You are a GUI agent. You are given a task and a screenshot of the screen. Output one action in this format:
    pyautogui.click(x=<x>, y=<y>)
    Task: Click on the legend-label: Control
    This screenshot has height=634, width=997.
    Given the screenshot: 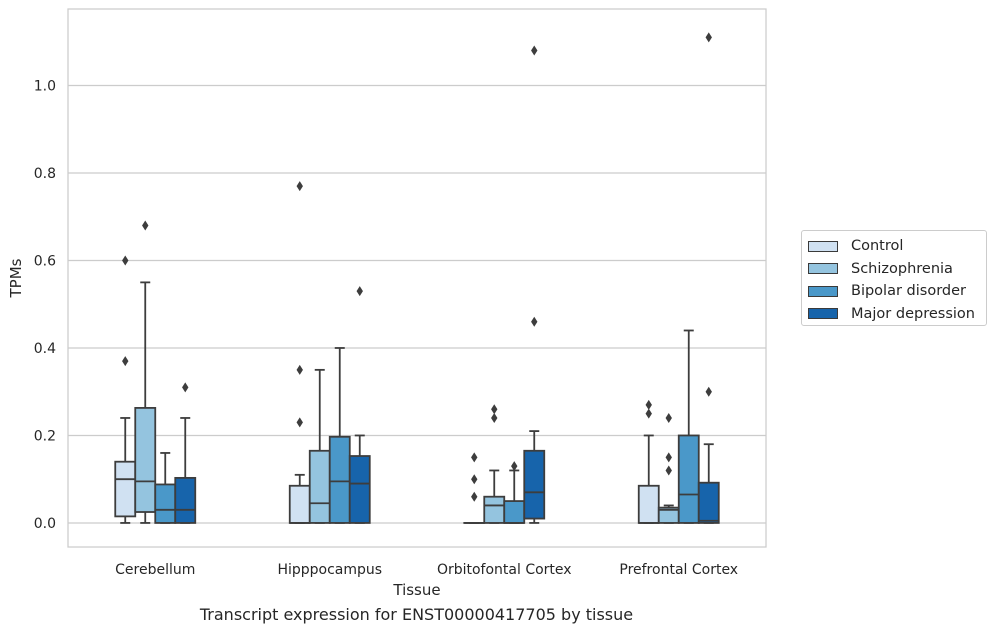 What is the action you would take?
    pyautogui.click(x=877, y=246)
    